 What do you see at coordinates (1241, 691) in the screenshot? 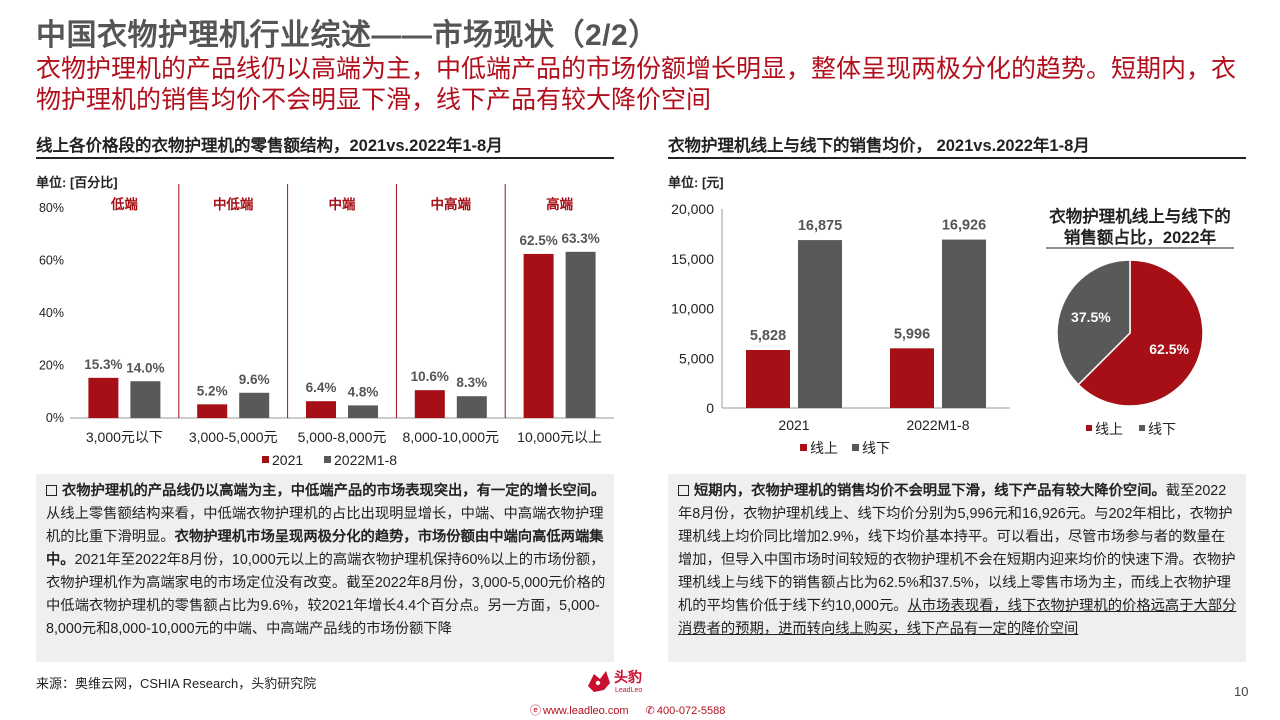
I see `page-number: 10` at bounding box center [1241, 691].